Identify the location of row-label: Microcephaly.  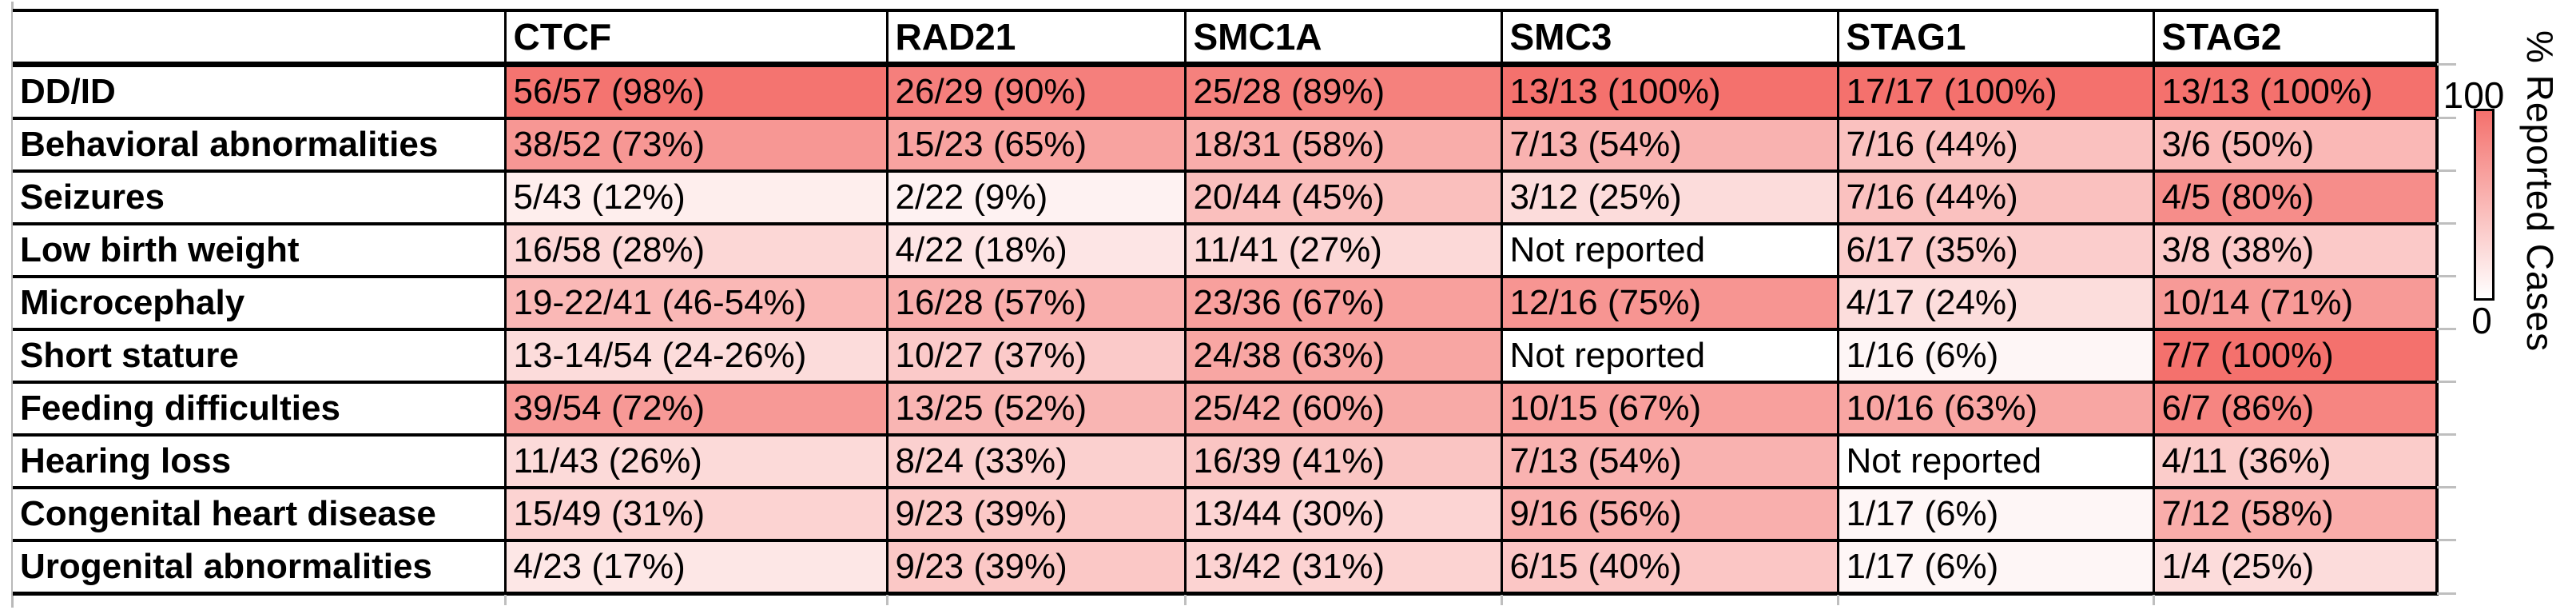
(260, 304).